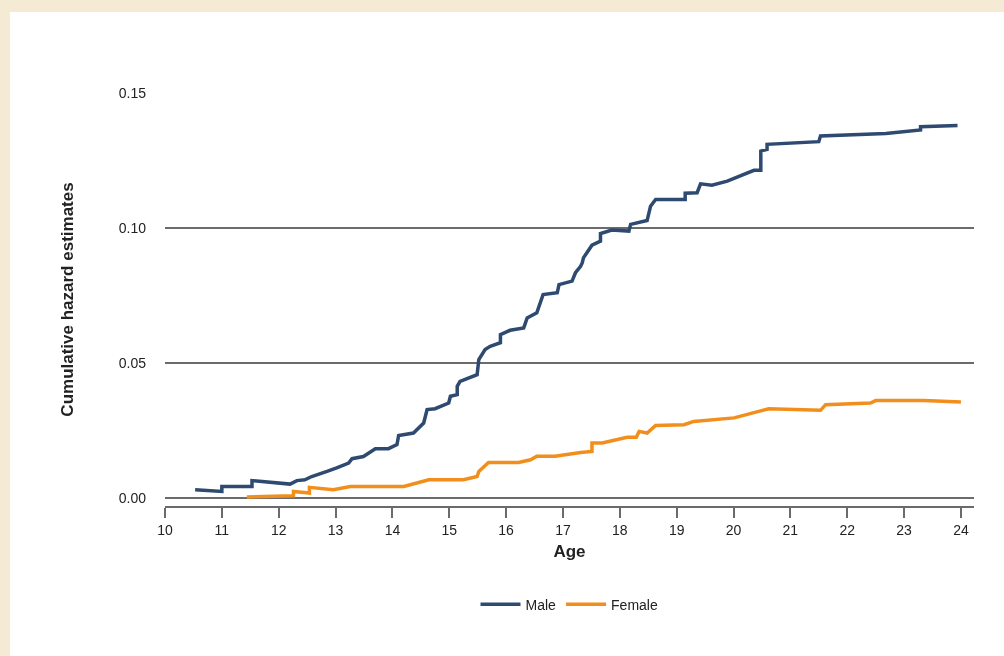 Image resolution: width=1004 pixels, height=656 pixels. Describe the element at coordinates (733, 529) in the screenshot. I see `x-tick-label: 20` at that location.